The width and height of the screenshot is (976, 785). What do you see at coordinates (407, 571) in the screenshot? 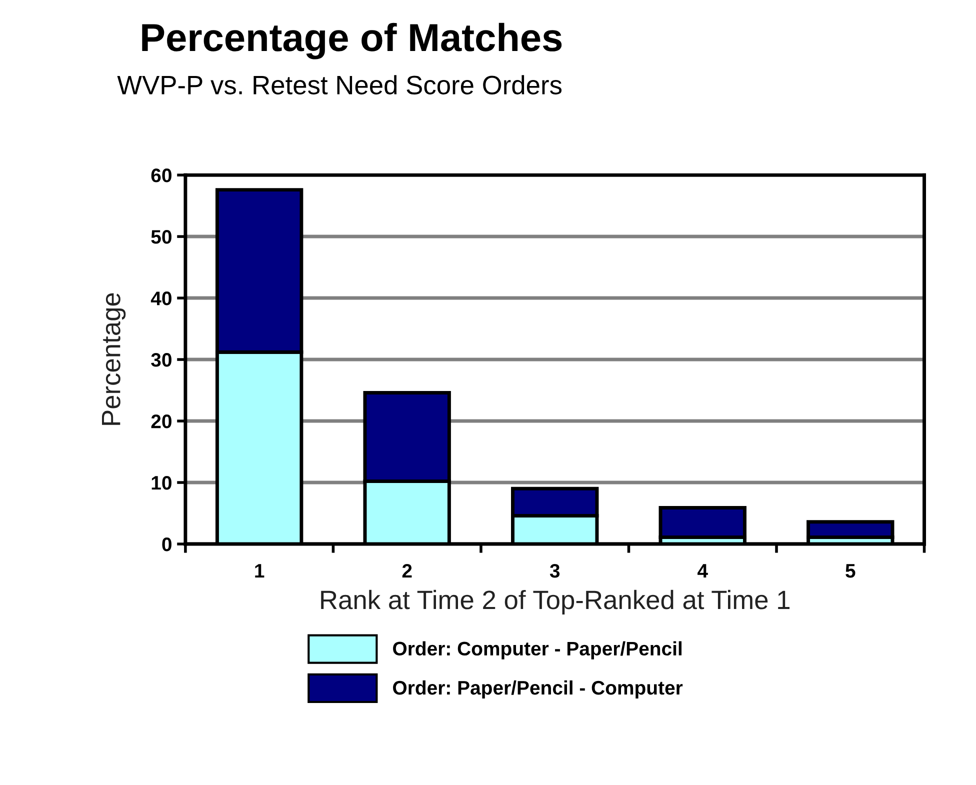
I see `x-tick-label: 2` at bounding box center [407, 571].